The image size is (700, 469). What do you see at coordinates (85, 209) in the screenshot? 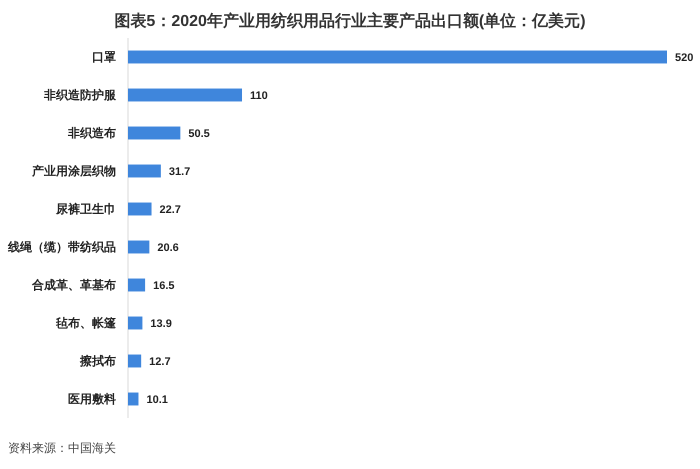
I see `y-tick-label: 尿裤卫生巾` at bounding box center [85, 209].